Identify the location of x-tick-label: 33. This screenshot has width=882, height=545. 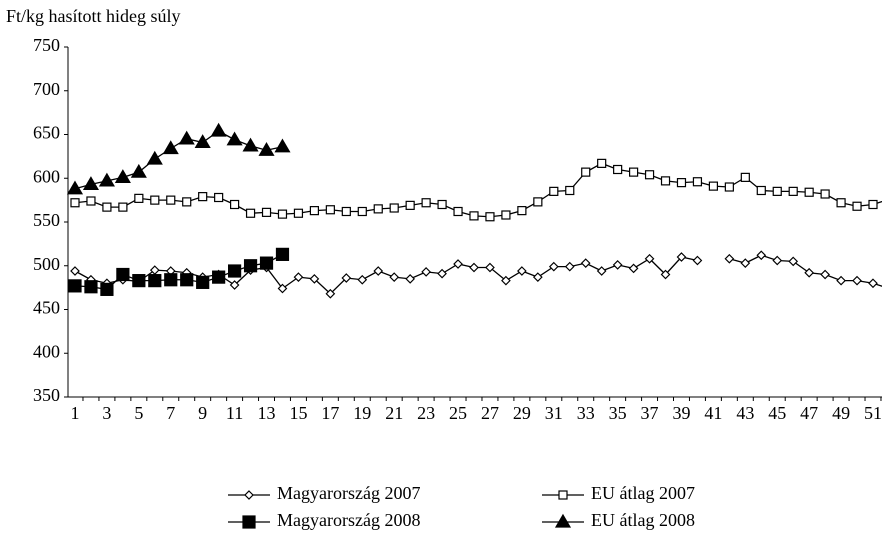
(586, 413).